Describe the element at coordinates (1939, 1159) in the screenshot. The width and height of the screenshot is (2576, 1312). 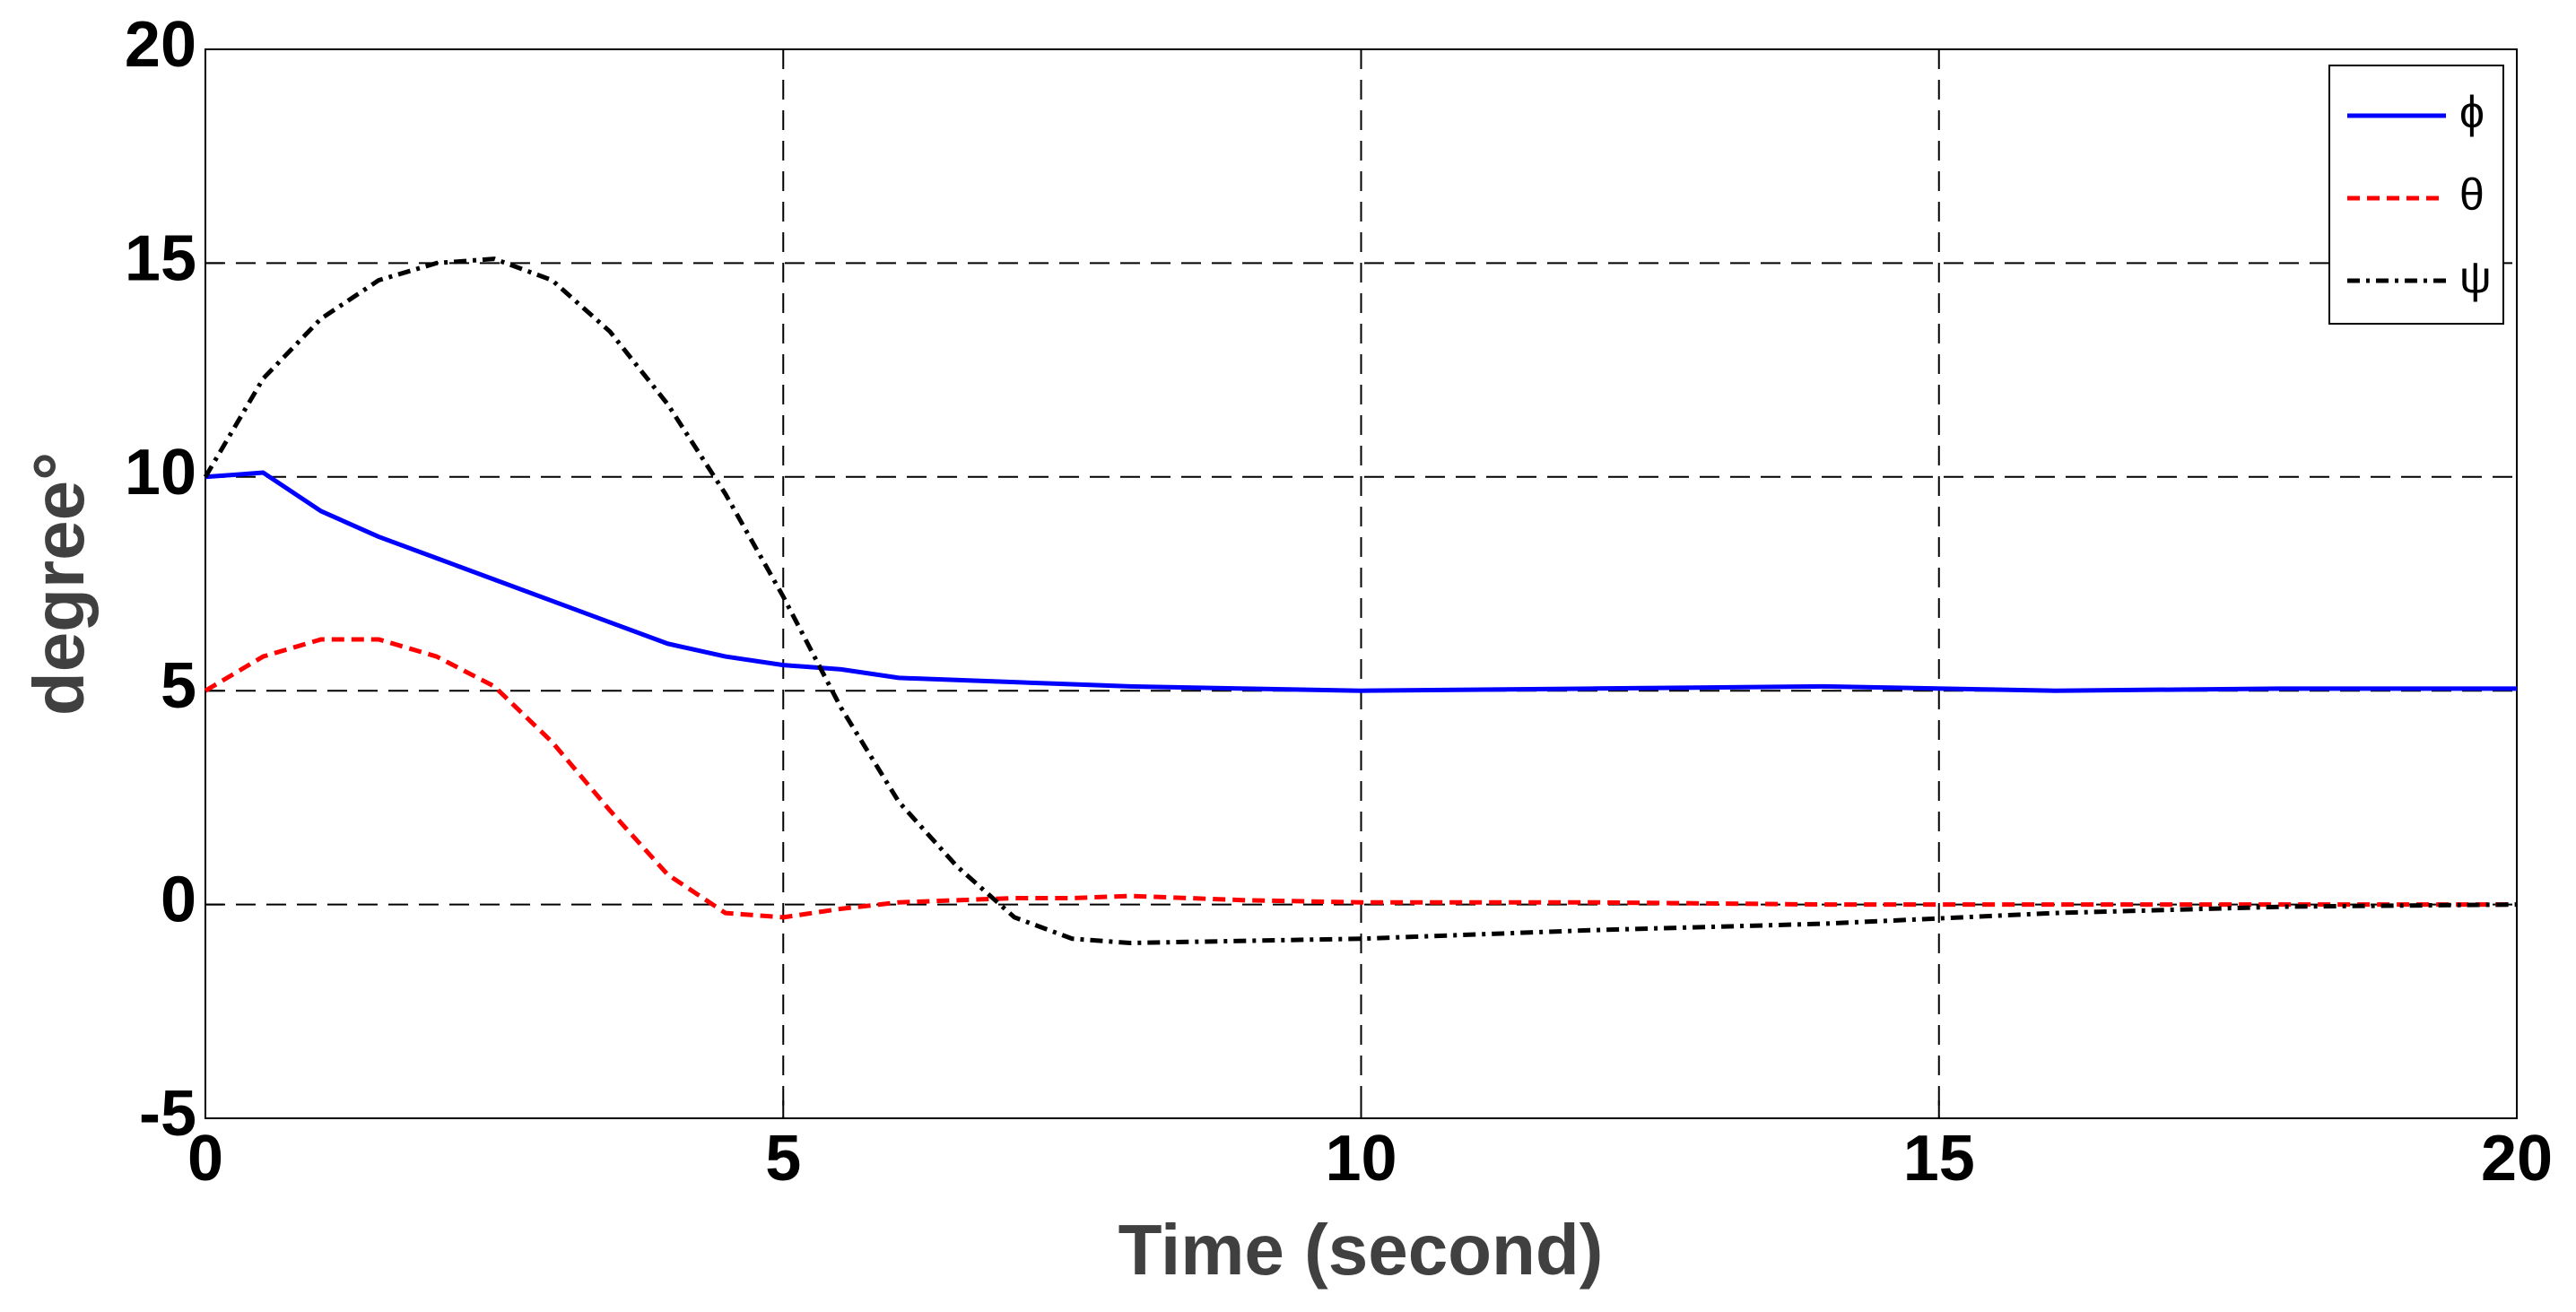
I see `x-tick-label: 15` at that location.